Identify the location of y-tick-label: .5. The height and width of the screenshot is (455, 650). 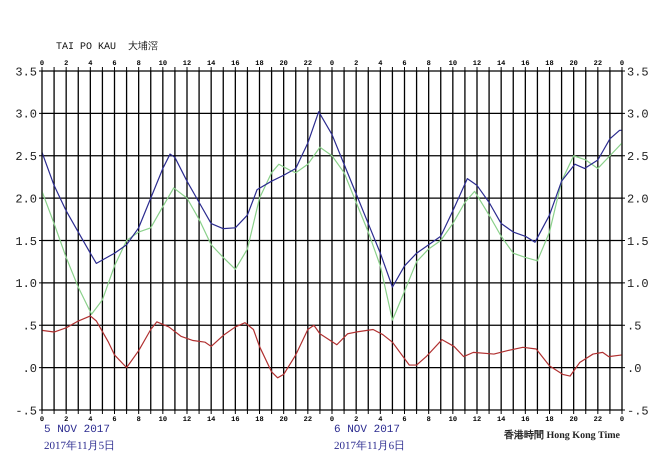
(29, 327).